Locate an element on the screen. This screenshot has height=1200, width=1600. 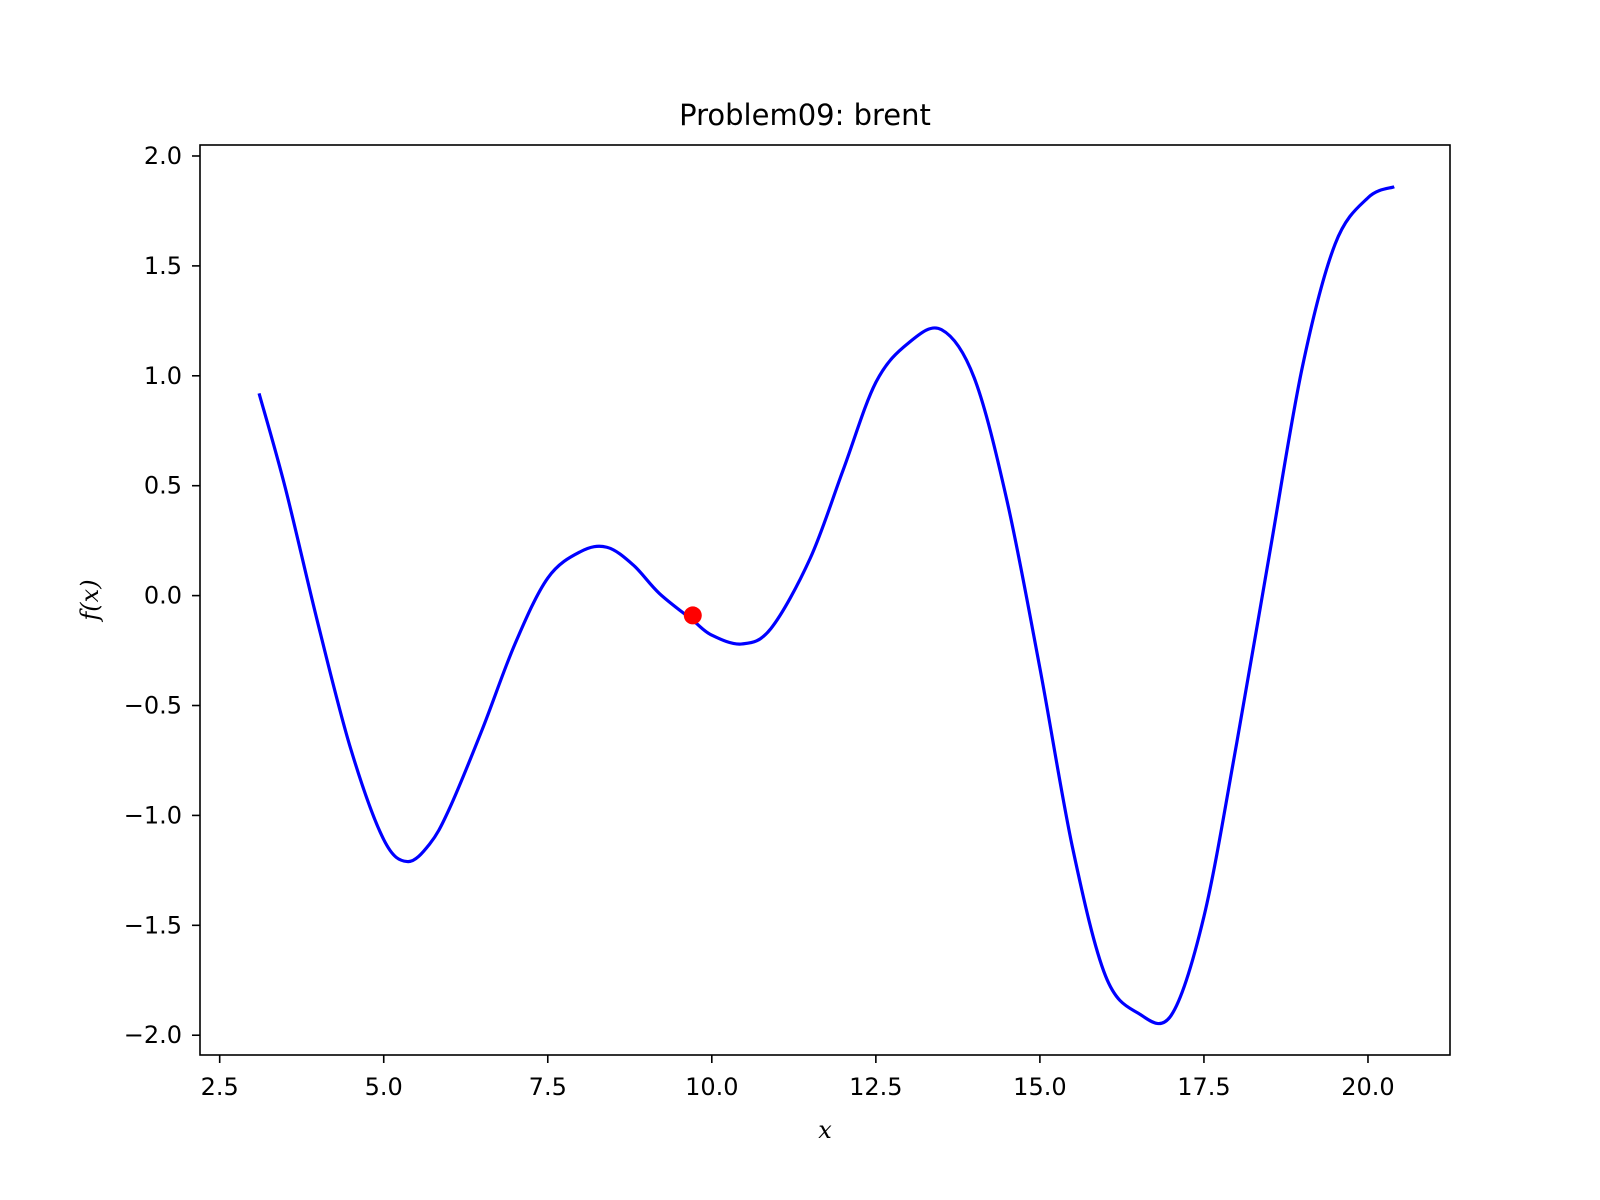
x-axis: 2.5 5.0 7.5 10.0 12.5 15.0 17.5 20.0 is located at coordinates (798, 1078).